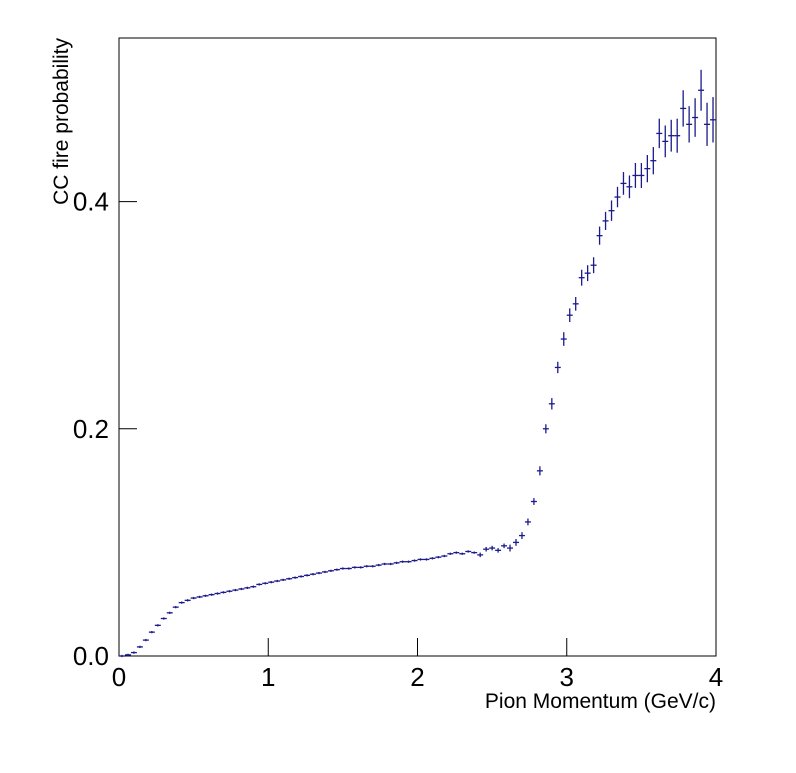 This screenshot has height=773, width=796. I want to click on y-tick-label: 0.0, so click(91, 656).